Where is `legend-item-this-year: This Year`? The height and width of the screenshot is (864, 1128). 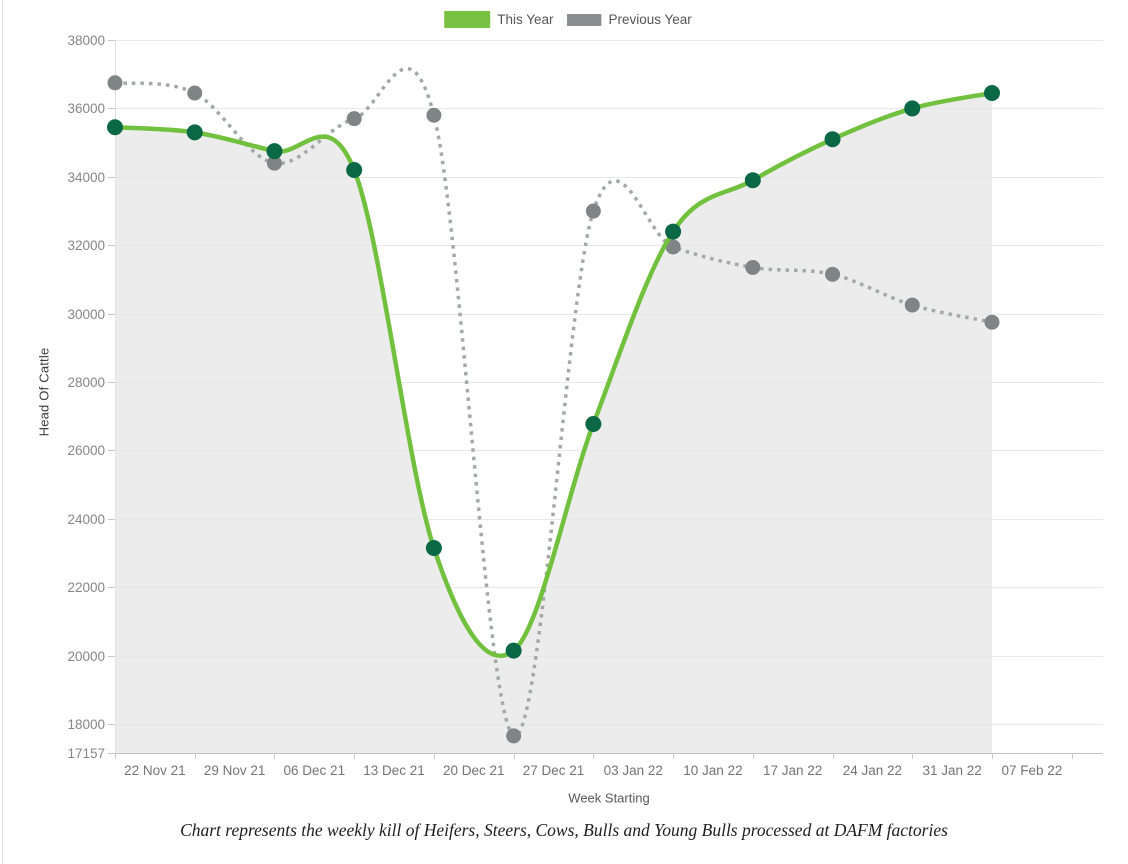
legend-item-this-year: This Year is located at coordinates (498, 19).